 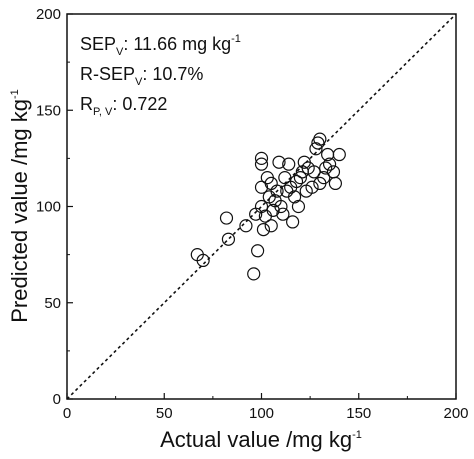 I want to click on x-tick-label: 50, so click(x=164, y=413).